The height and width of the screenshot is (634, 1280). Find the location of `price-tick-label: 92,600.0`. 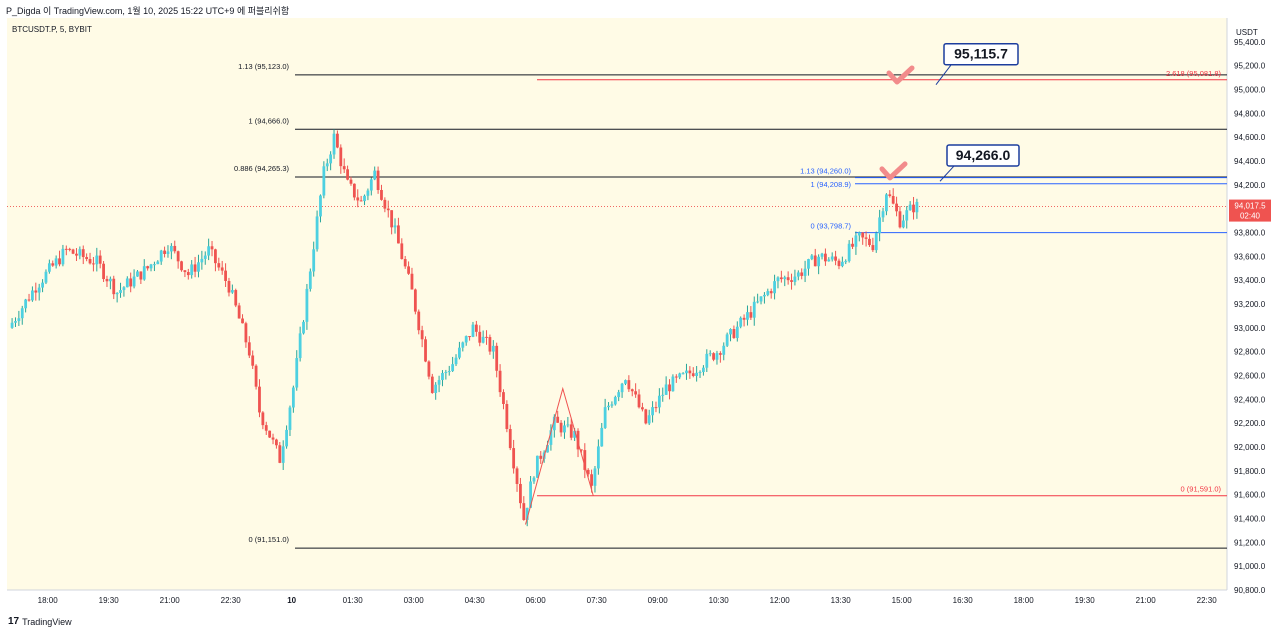

price-tick-label: 92,600.0 is located at coordinates (1250, 376).